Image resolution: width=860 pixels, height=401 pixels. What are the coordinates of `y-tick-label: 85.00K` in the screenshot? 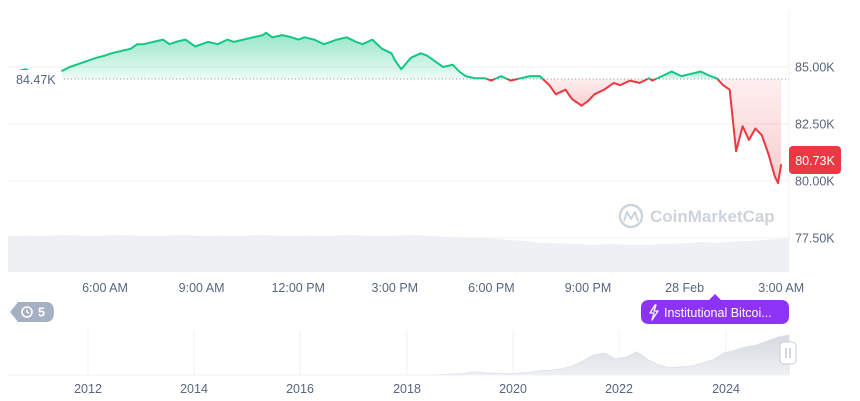 It's located at (815, 67).